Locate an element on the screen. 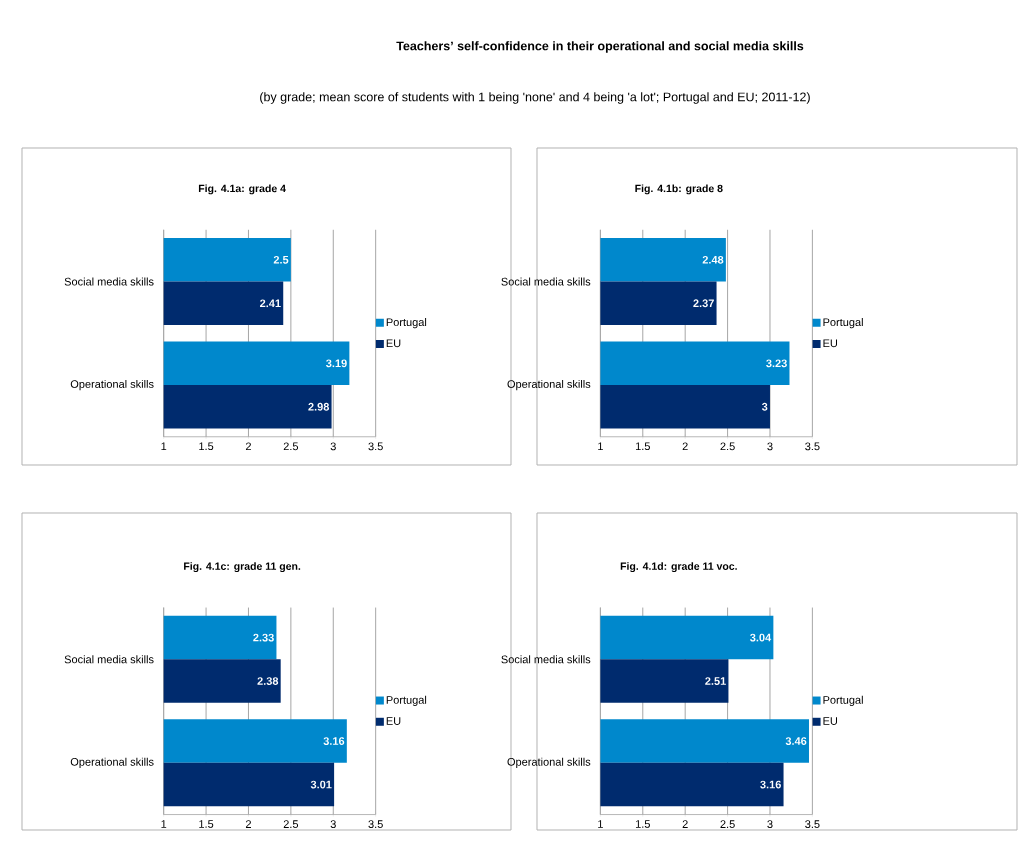  data-label: 3.19 is located at coordinates (336, 363).